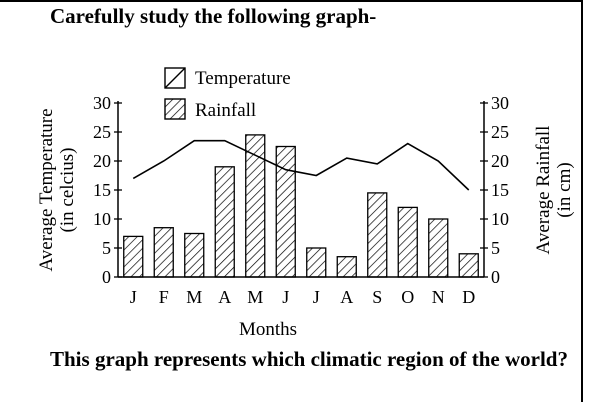 The width and height of the screenshot is (591, 402). I want to click on right-y-axis-label-line: Average Rainfall, so click(543, 190).